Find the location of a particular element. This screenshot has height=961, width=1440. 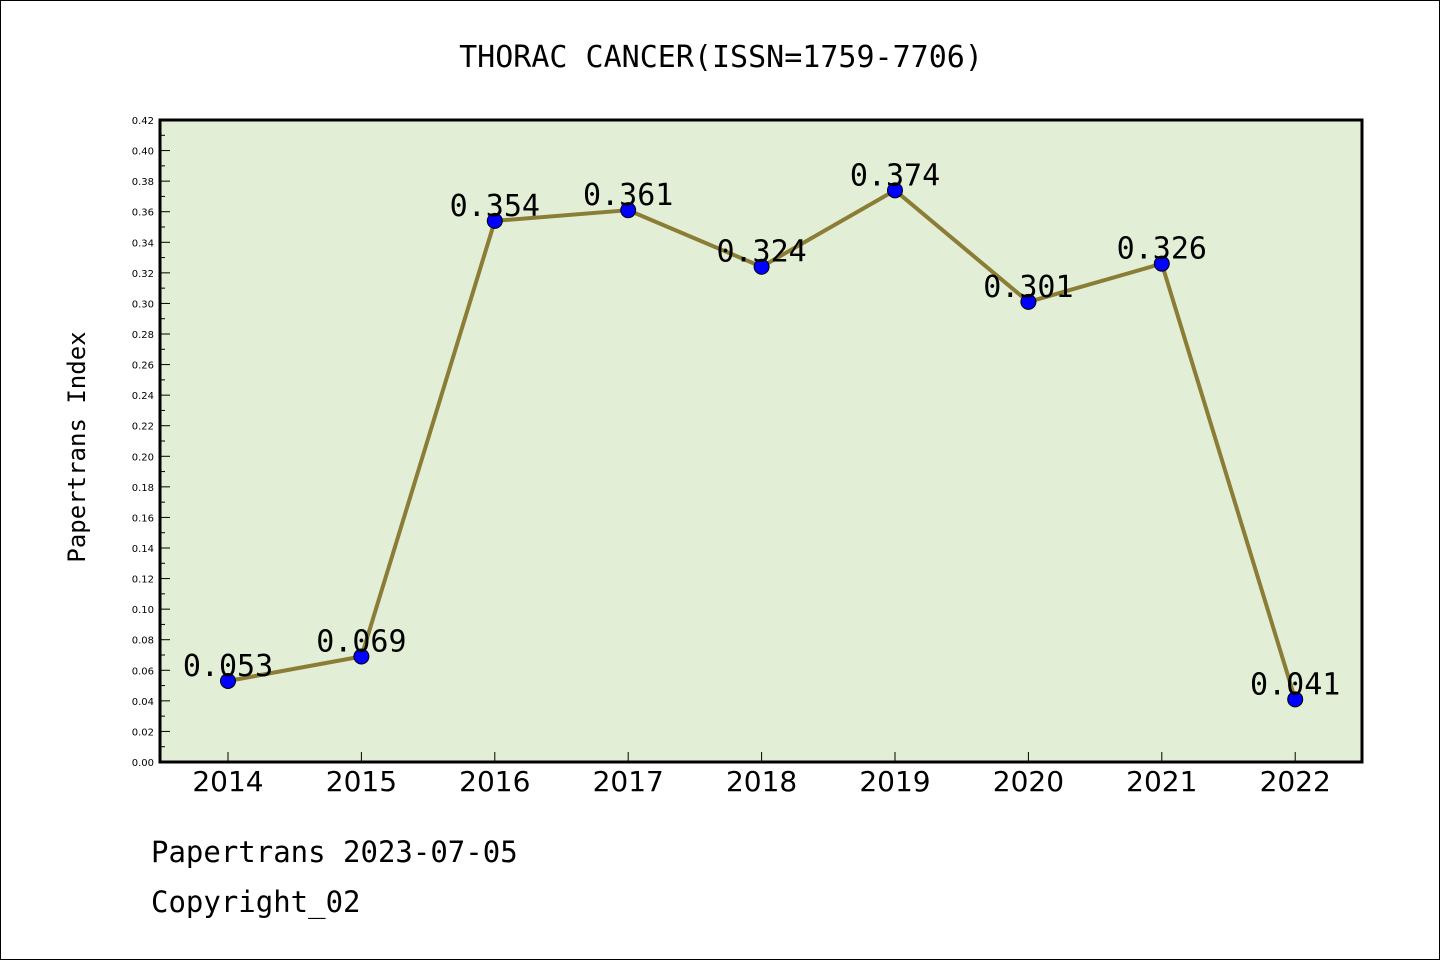

data-point-2018 is located at coordinates (761, 266).